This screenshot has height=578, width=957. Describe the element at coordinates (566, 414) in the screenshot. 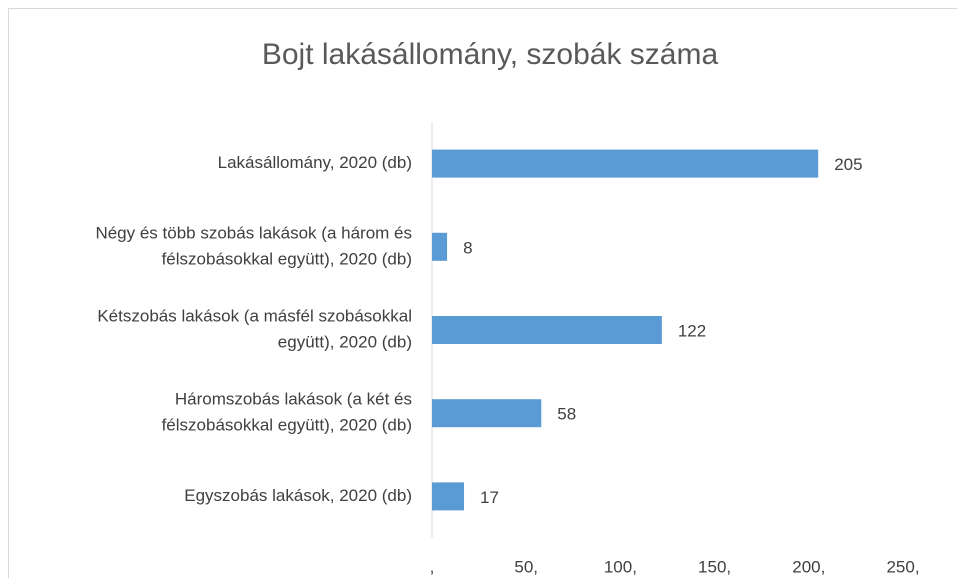

I see `data-label: 58` at that location.